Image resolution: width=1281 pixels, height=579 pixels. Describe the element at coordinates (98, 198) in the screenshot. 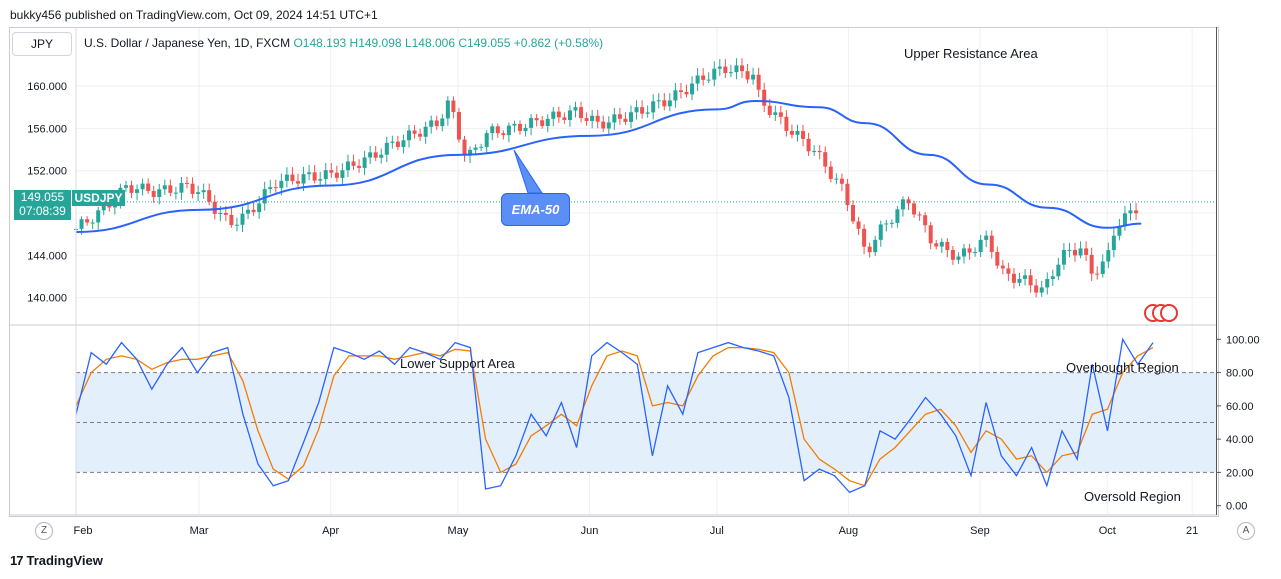

I see `symbol-tag: USDJPY` at that location.